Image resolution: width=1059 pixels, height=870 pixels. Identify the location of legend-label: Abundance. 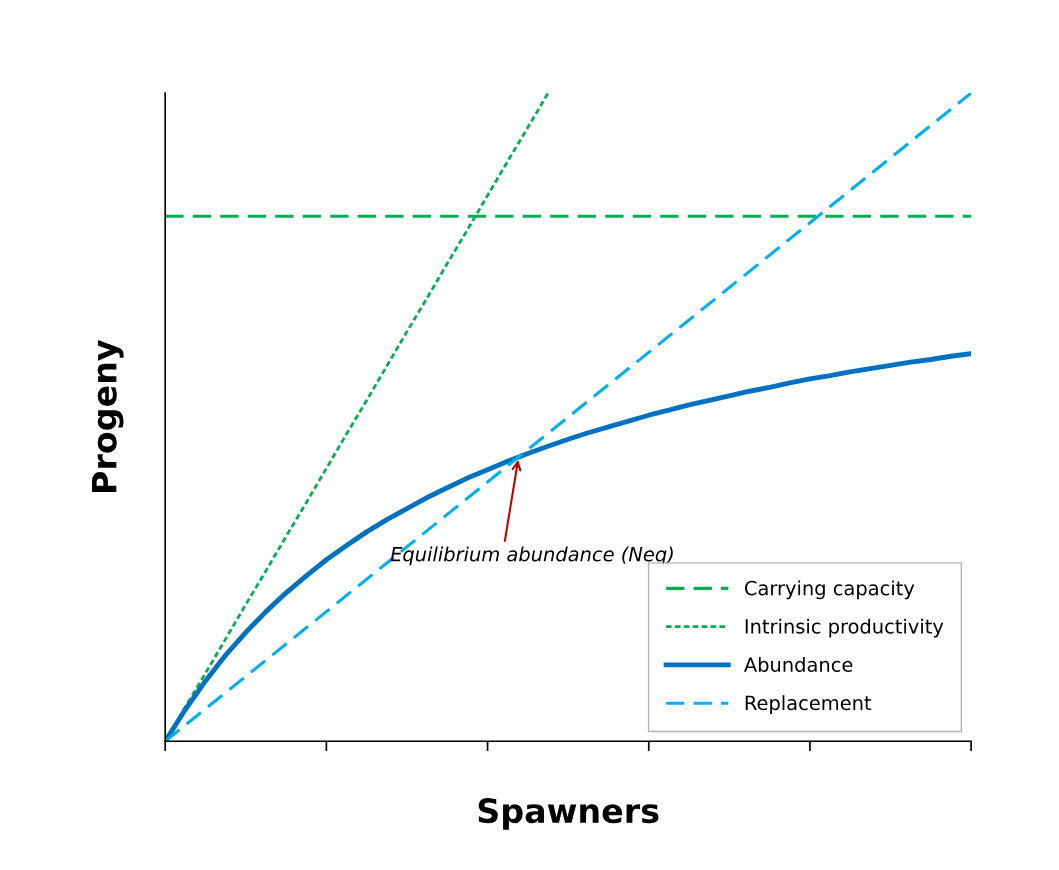
(798, 664).